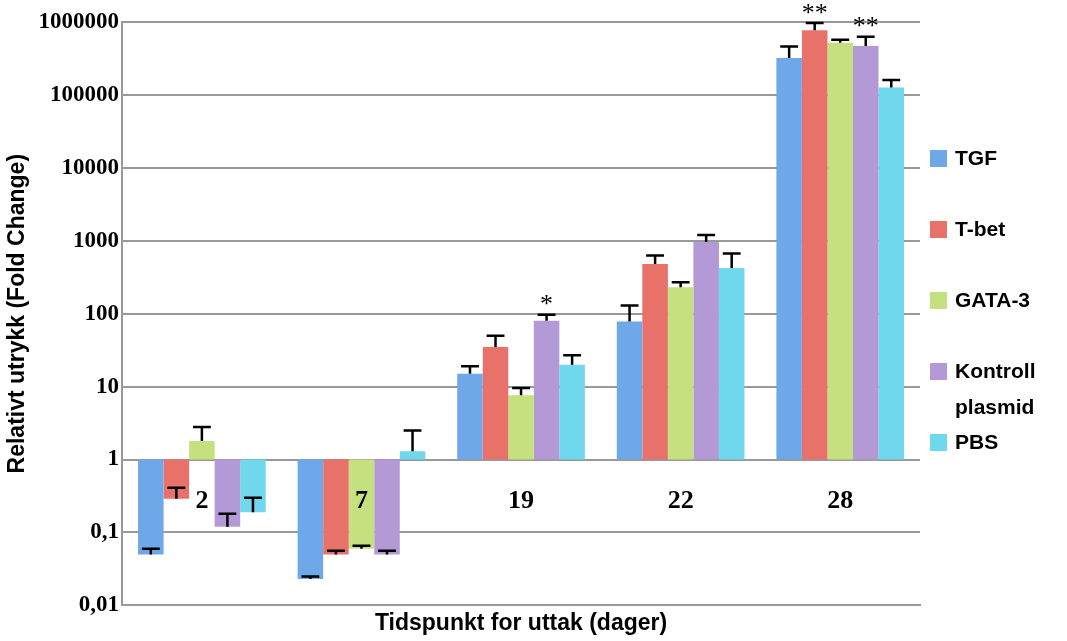 The width and height of the screenshot is (1067, 641). What do you see at coordinates (521, 621) in the screenshot?
I see `x-axis-title: Tidspunkt for uttak (dager)` at bounding box center [521, 621].